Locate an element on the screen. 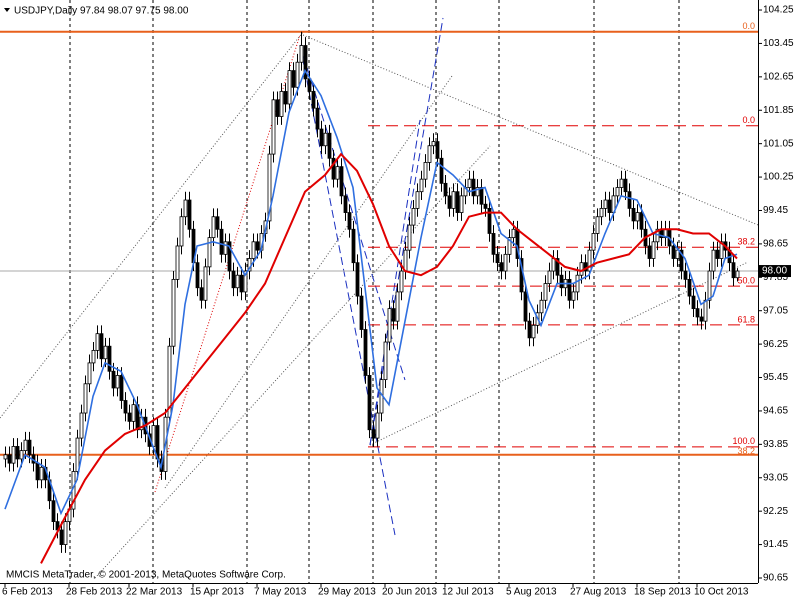 Image resolution: width=800 pixels, height=600 pixels. x-tick-label: 15 Apr 2013 is located at coordinates (217, 592).